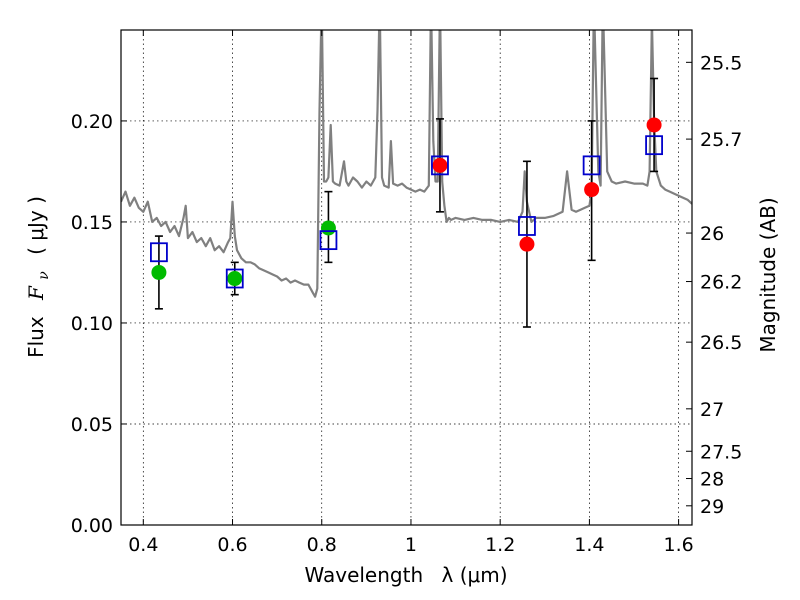 Image resolution: width=800 pixels, height=600 pixels. I want to click on y-axis-label-text: Flux, so click(36, 337).